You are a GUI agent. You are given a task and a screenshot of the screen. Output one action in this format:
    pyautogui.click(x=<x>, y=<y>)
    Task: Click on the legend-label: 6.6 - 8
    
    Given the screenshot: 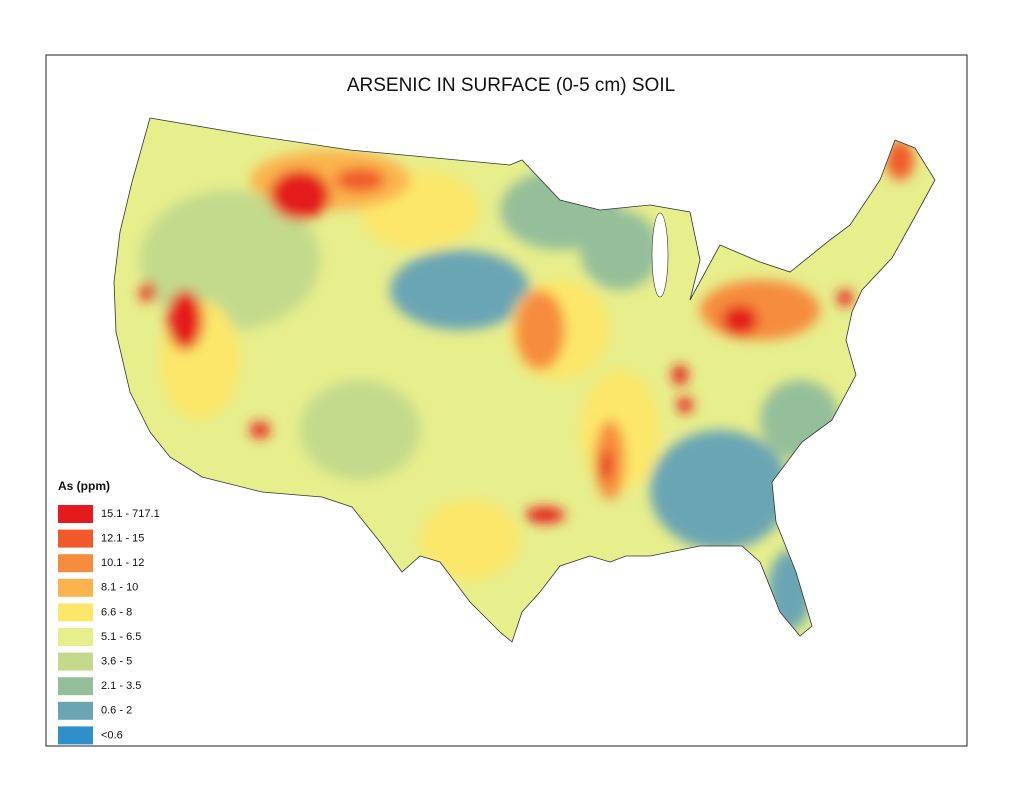 What is the action you would take?
    pyautogui.click(x=116, y=612)
    